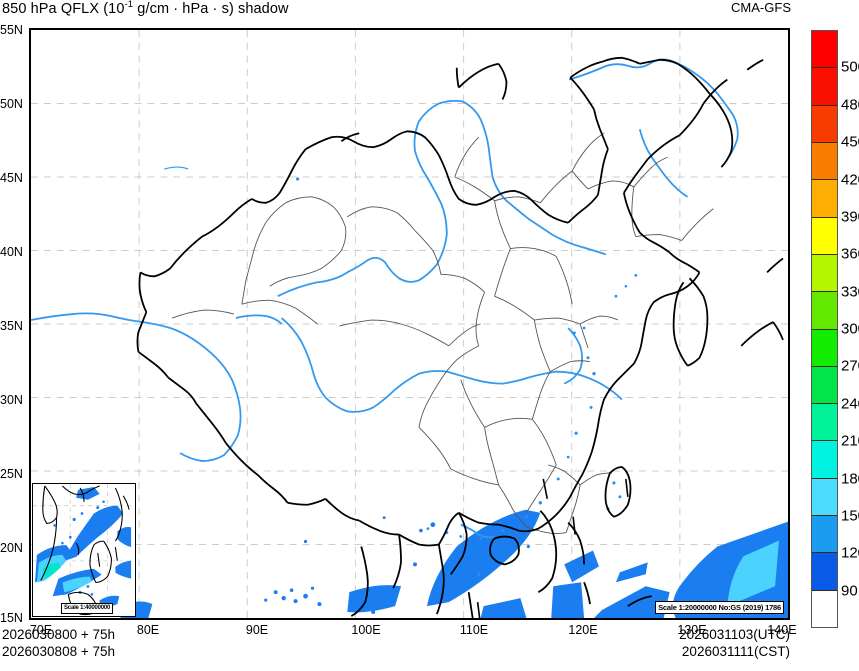 The image size is (859, 671). What do you see at coordinates (850, 329) in the screenshot?
I see `colorbar-tick-300: 300` at bounding box center [850, 329].